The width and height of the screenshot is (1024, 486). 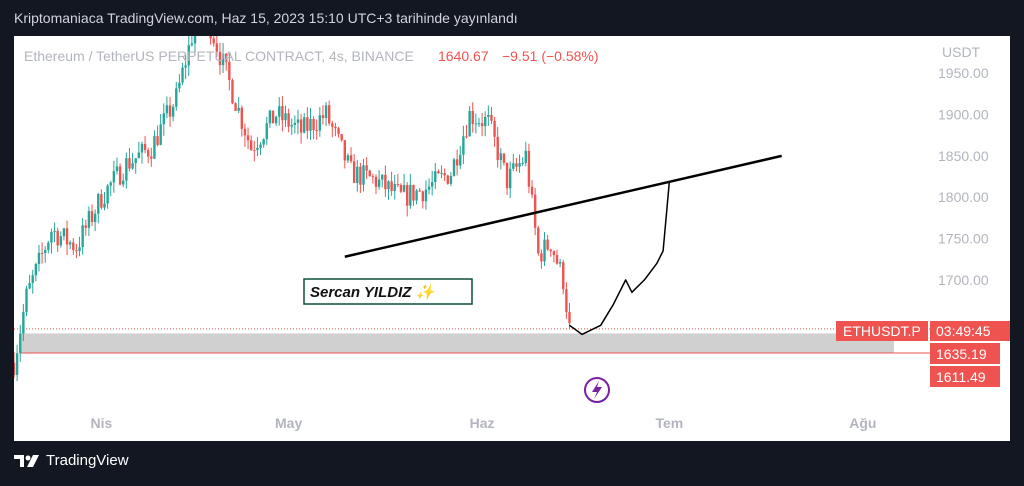 What do you see at coordinates (457, 343) in the screenshot?
I see `support-zone` at bounding box center [457, 343].